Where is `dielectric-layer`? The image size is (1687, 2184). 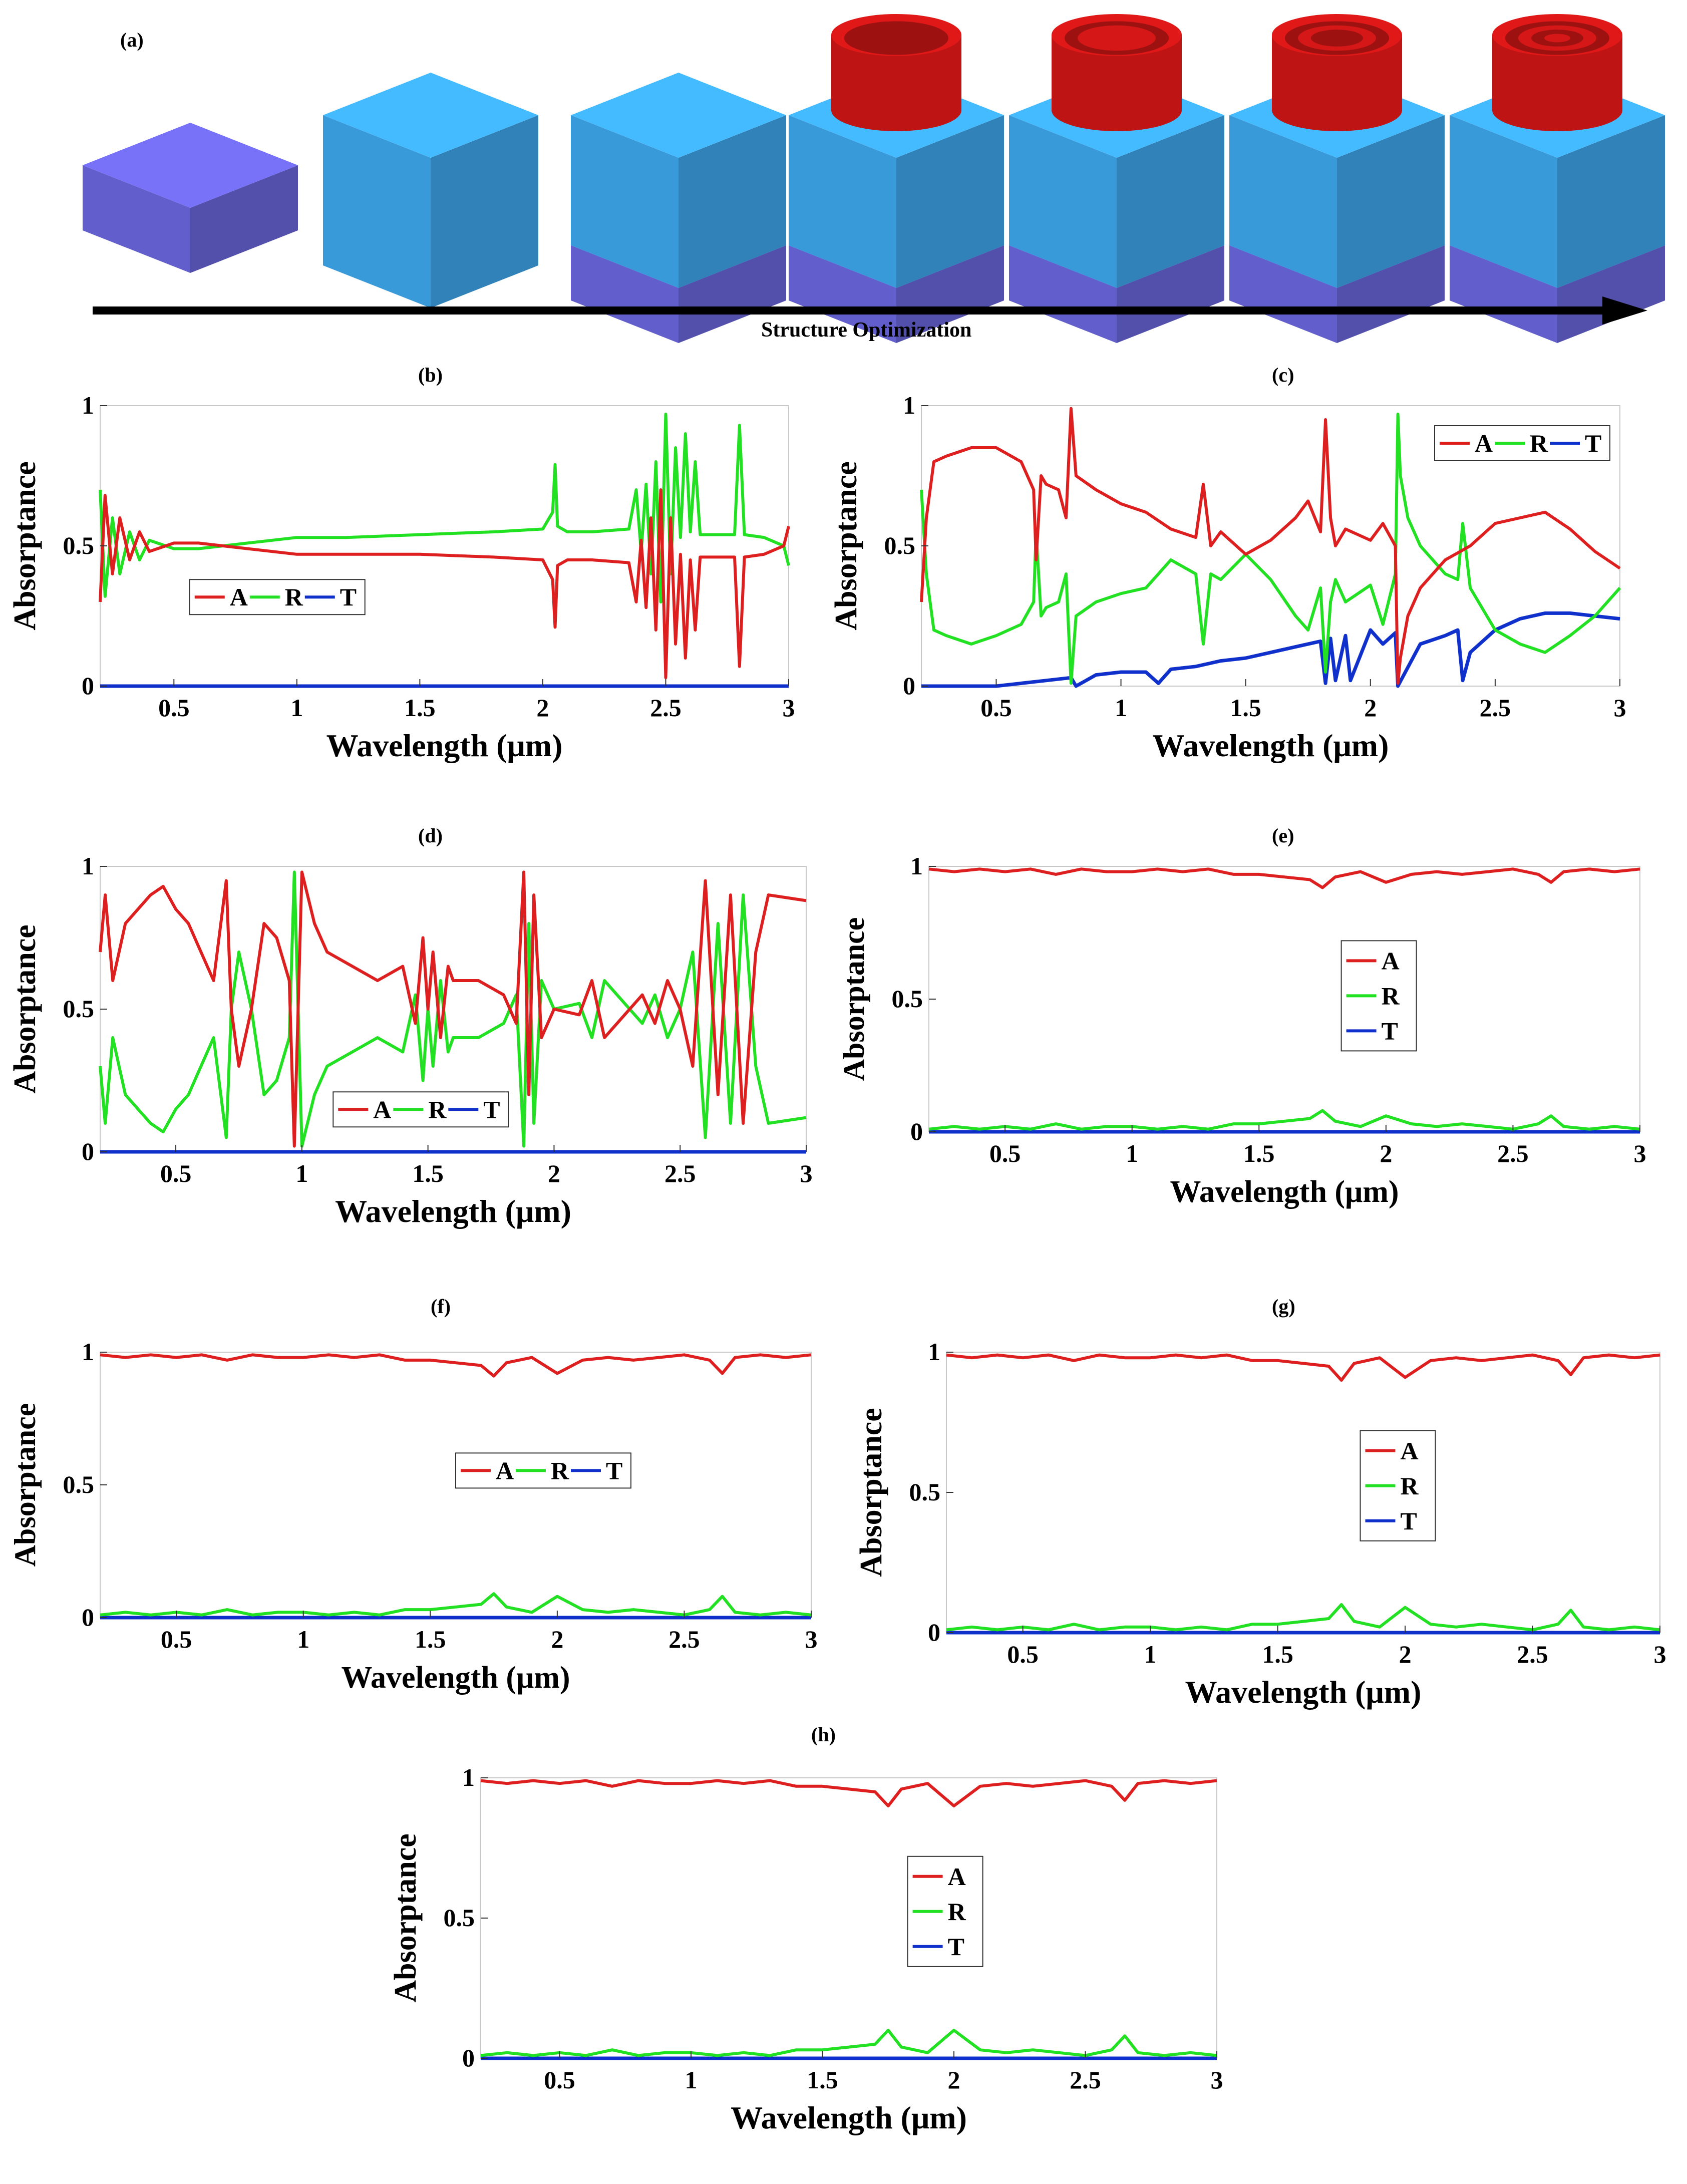 dielectric-layer is located at coordinates (897, 181).